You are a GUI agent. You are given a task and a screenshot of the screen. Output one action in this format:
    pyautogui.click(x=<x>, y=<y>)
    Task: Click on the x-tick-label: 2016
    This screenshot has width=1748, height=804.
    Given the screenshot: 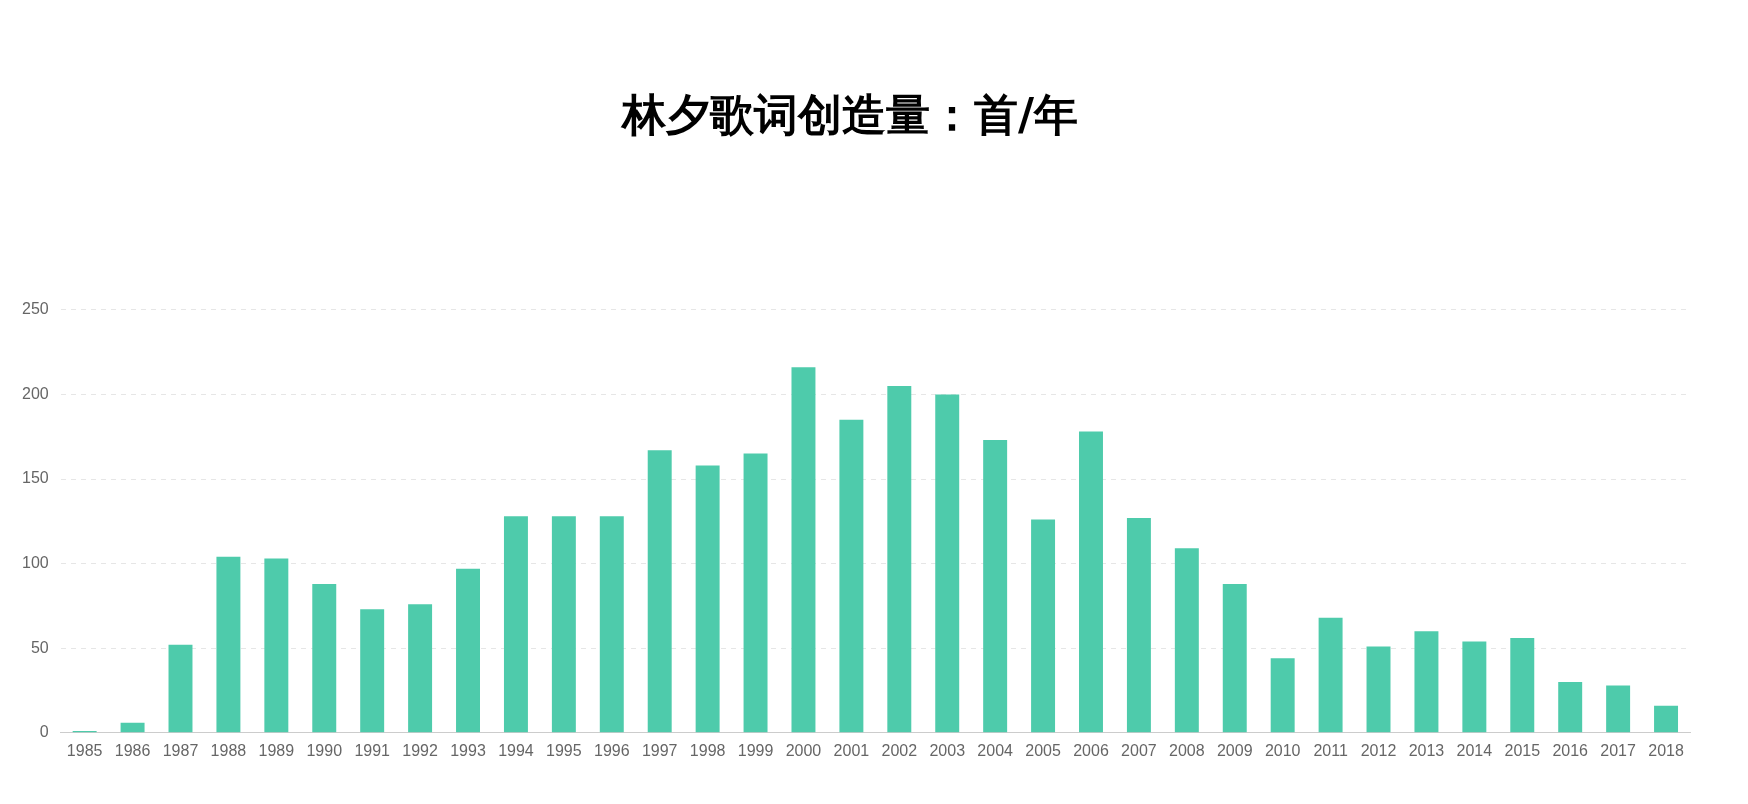 What is the action you would take?
    pyautogui.click(x=1570, y=750)
    